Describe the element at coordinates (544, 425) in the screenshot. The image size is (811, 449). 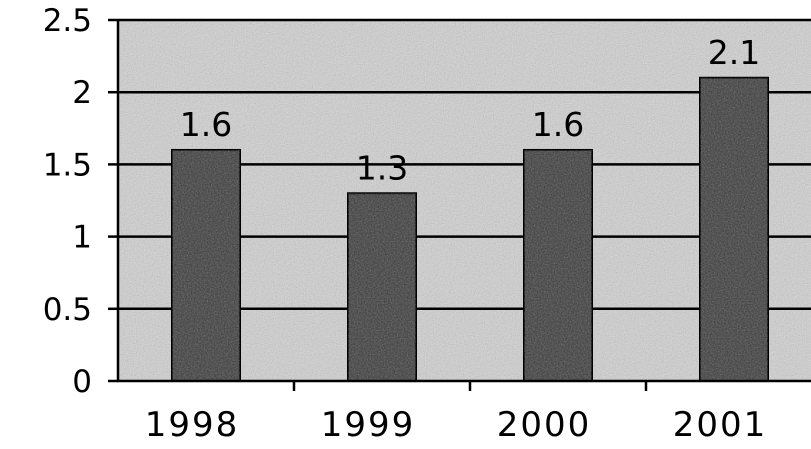
I see `x-tick-label: 2000` at that location.